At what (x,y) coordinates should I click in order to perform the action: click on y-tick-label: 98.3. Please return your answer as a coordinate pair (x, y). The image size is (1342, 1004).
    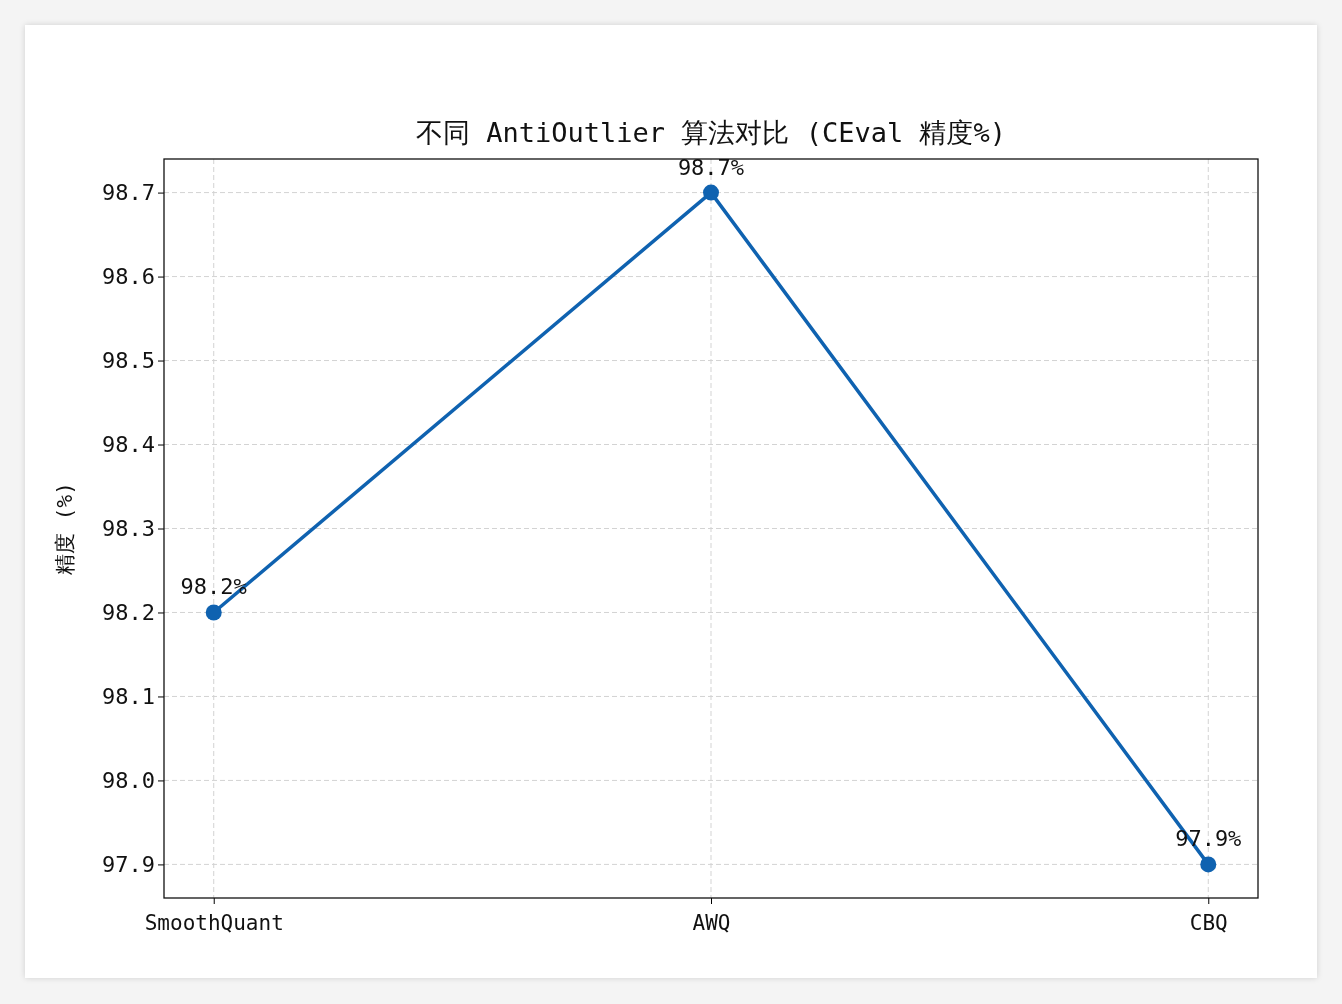
    Looking at the image, I should click on (128, 529).